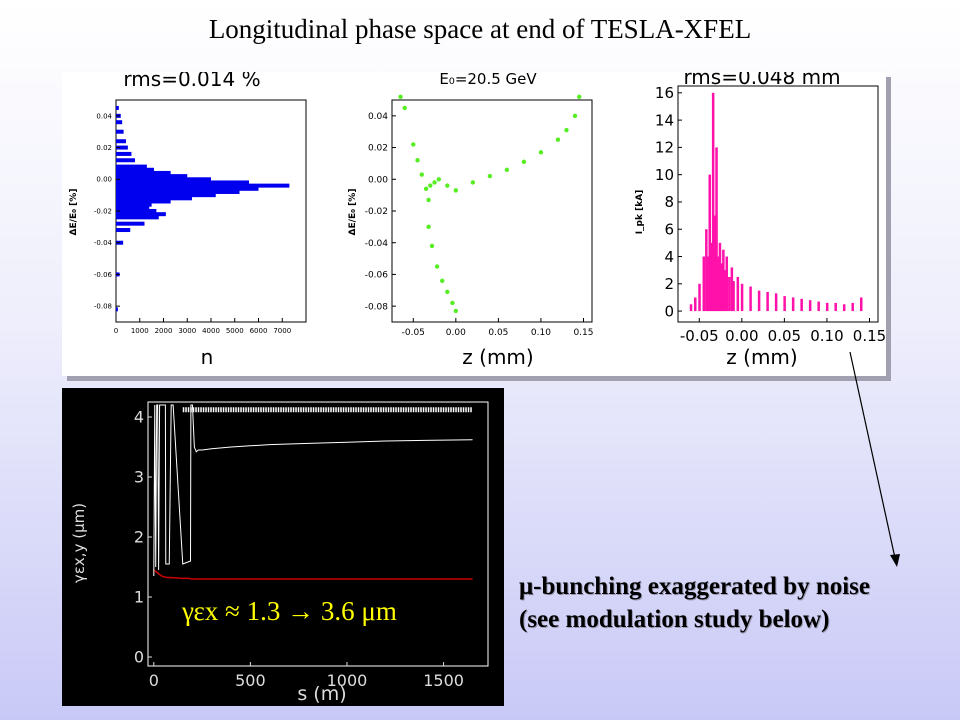 Image resolution: width=960 pixels, height=720 pixels. I want to click on y-tick-label: 14, so click(664, 120).